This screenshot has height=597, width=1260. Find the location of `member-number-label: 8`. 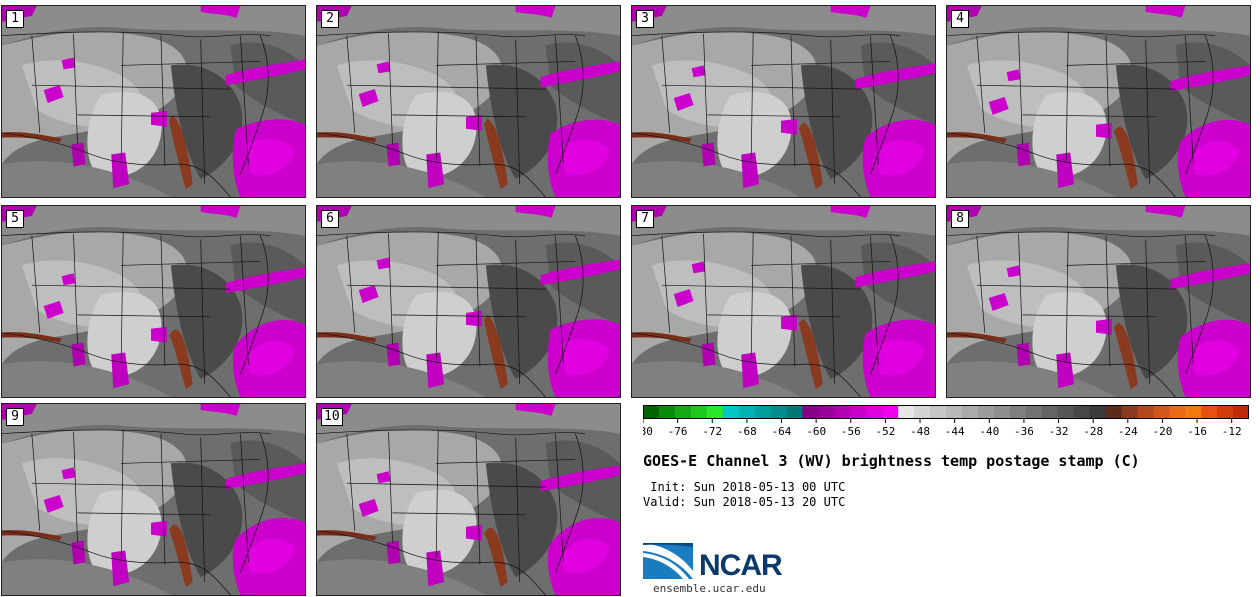

member-number-label: 8 is located at coordinates (960, 219).